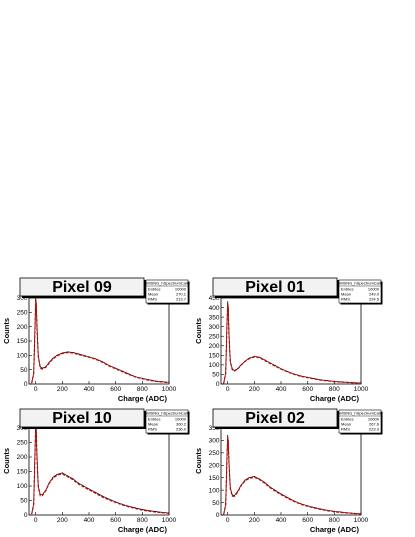 This screenshot has width=415, height=537. I want to click on chart-title: Pixel 01, so click(275, 287).